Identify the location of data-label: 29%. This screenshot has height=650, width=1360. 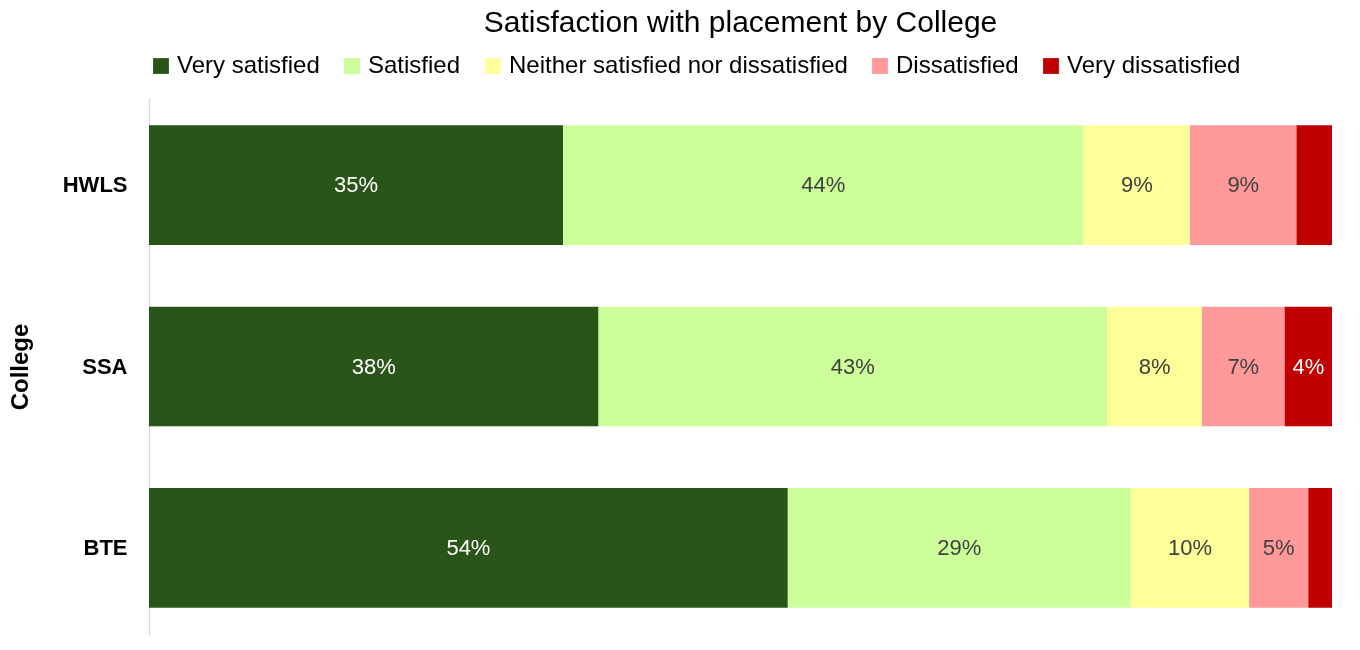
(959, 547).